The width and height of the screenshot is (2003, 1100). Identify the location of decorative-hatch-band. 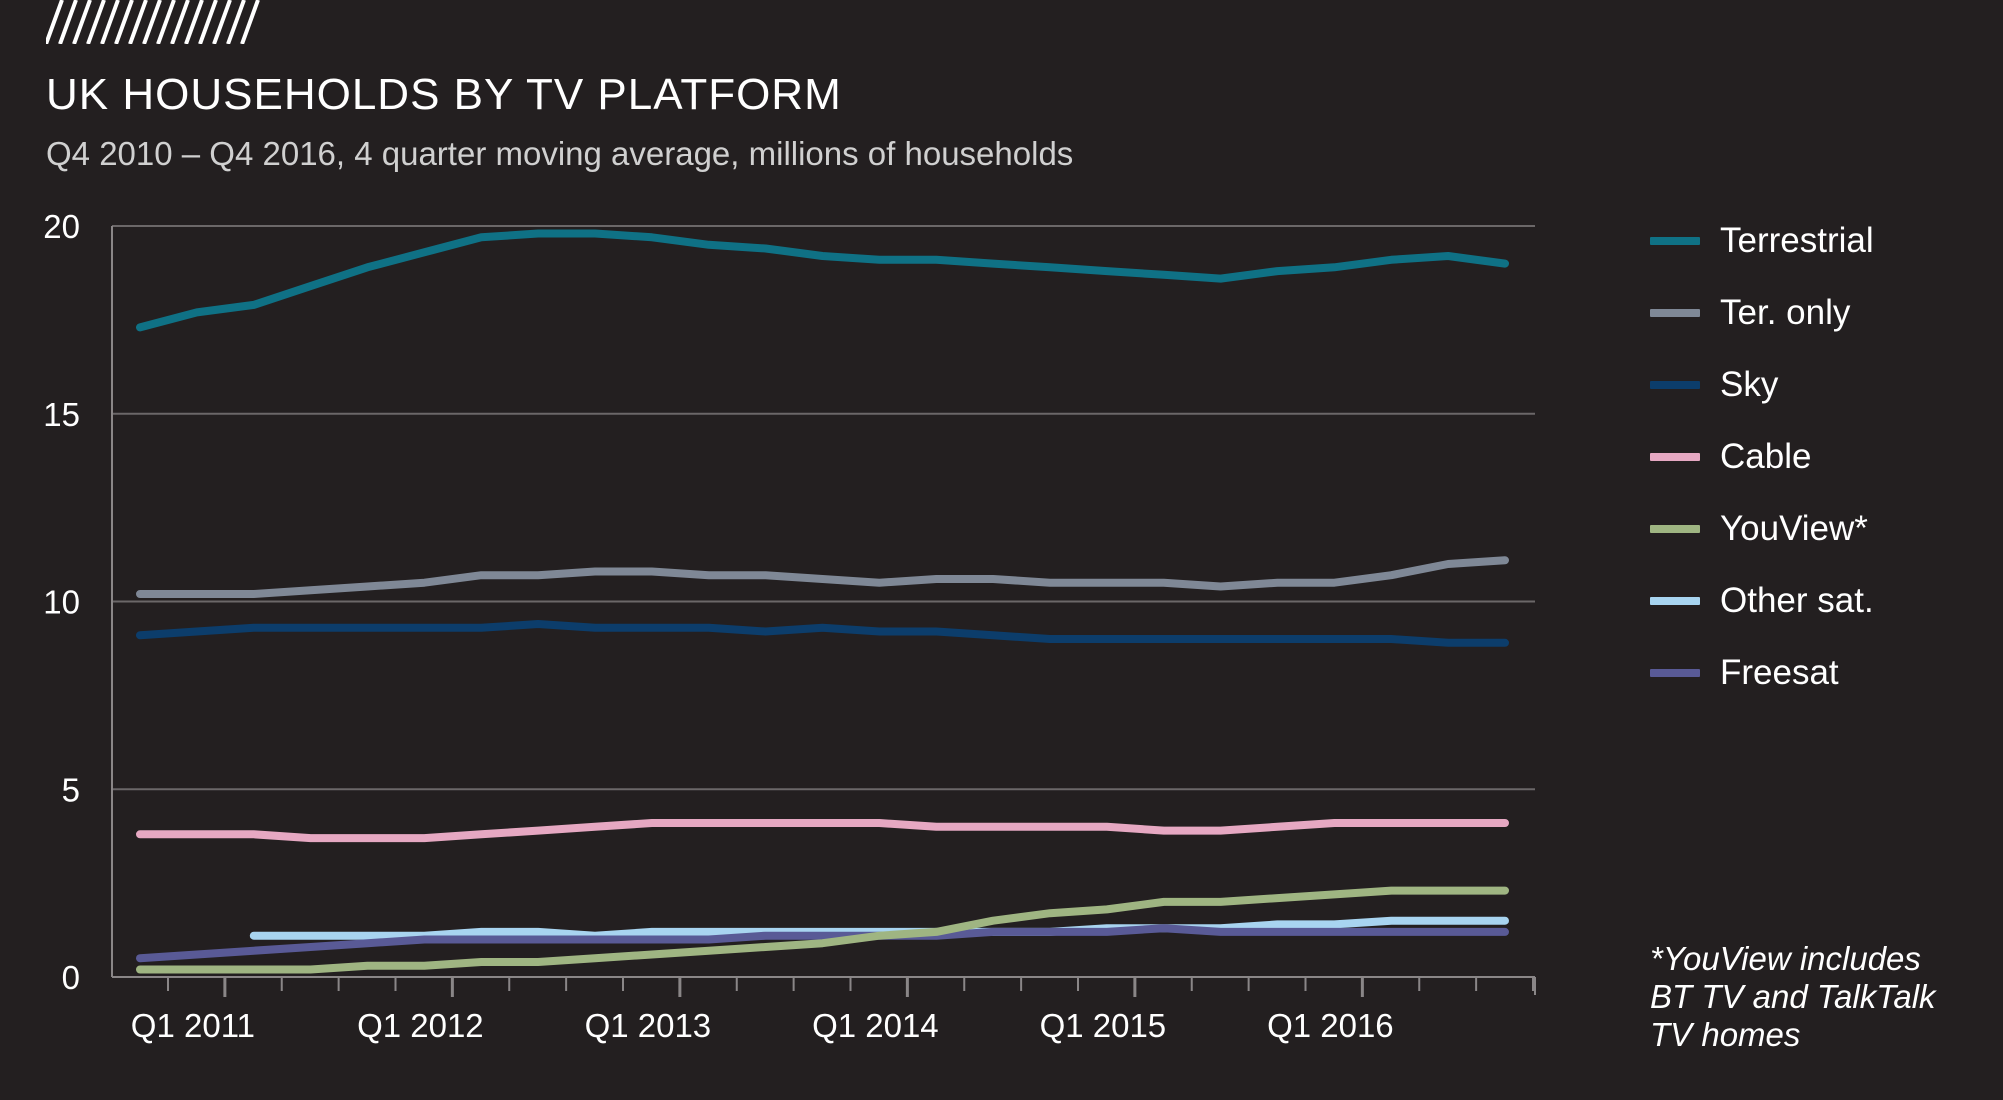
(153, 22).